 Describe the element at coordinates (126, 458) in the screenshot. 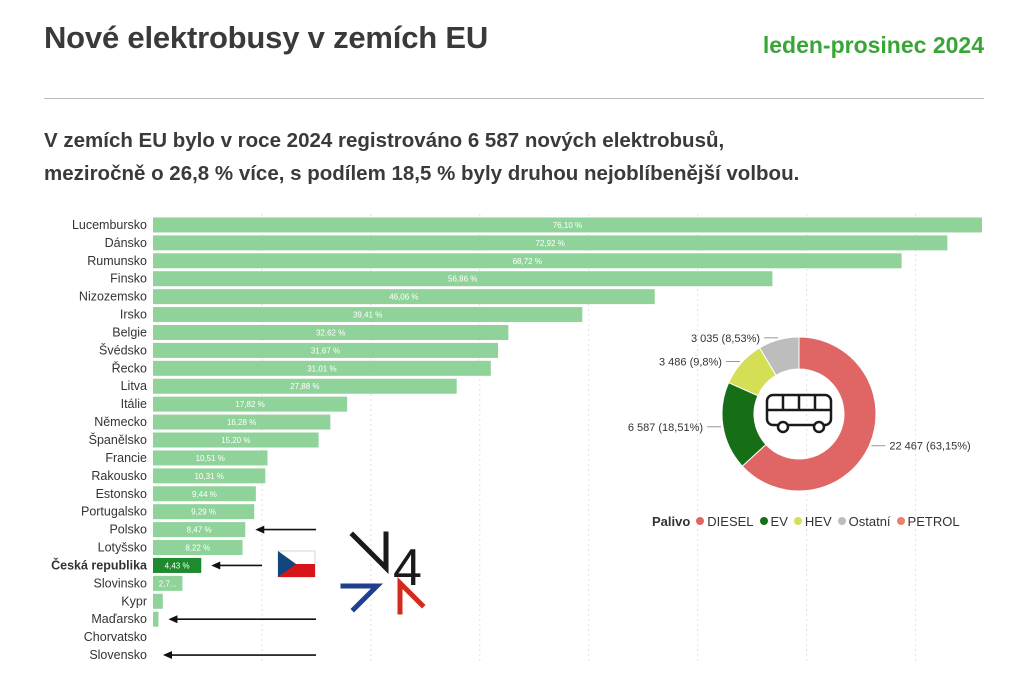

I see `category-label: Francie` at that location.